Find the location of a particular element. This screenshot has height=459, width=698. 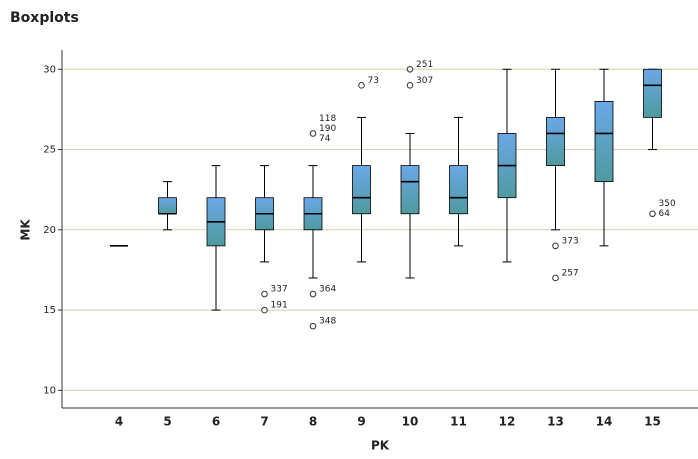

outlier-label: 348 is located at coordinates (327, 322).